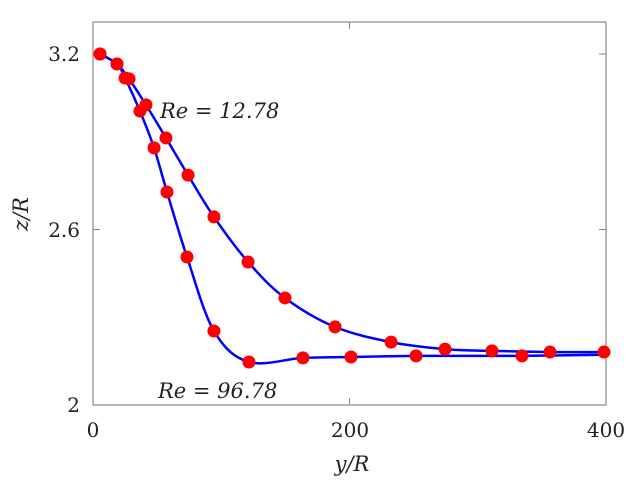 This screenshot has height=483, width=639. Describe the element at coordinates (350, 430) in the screenshot. I see `x-tick-label-1: 200` at that location.